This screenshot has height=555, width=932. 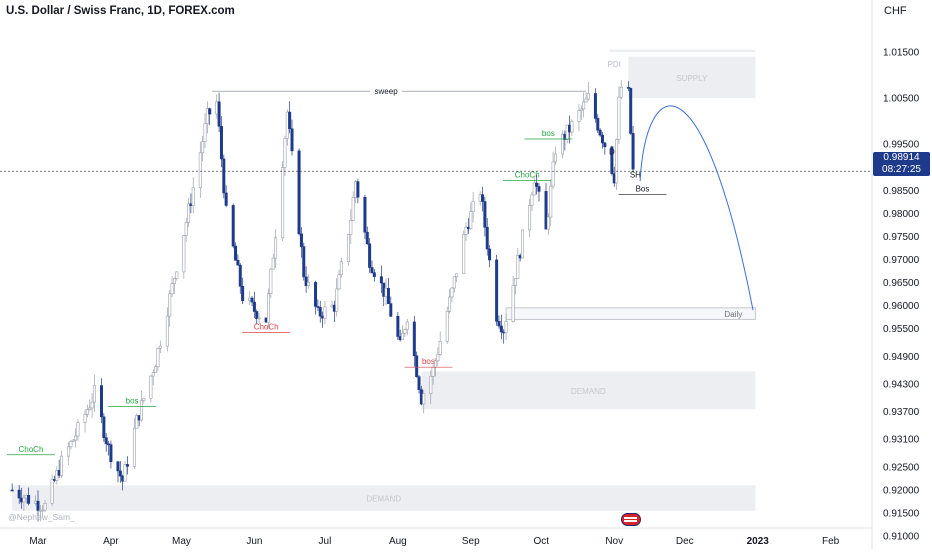 What do you see at coordinates (901, 191) in the screenshot?
I see `price-tick-label: 0.98500` at bounding box center [901, 191].